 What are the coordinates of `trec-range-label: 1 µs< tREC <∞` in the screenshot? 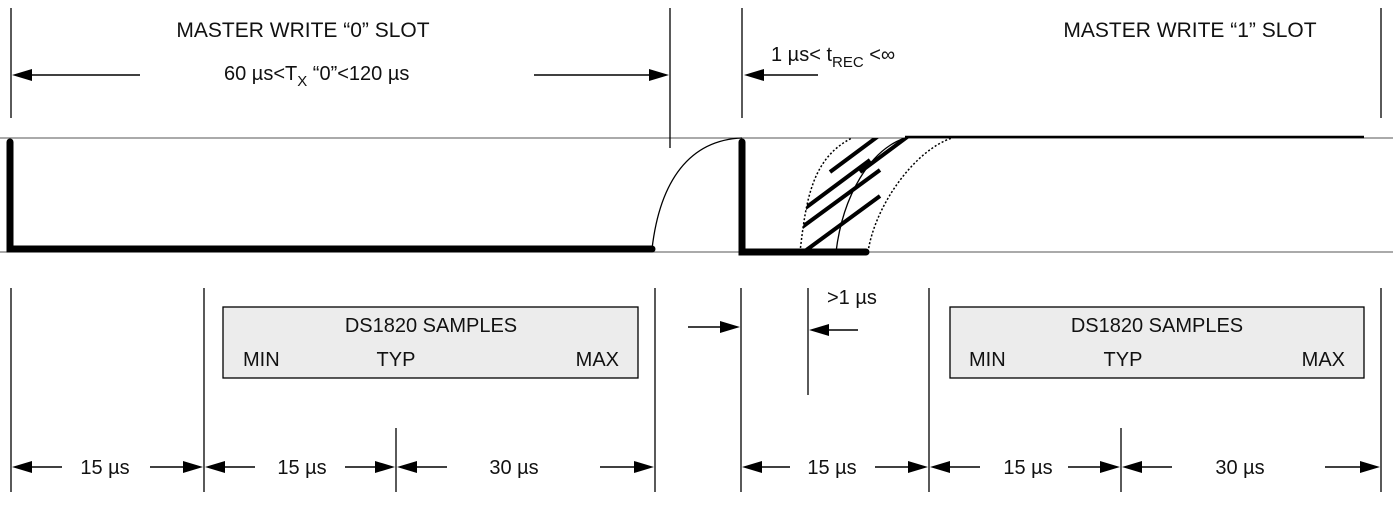 It's located at (833, 57).